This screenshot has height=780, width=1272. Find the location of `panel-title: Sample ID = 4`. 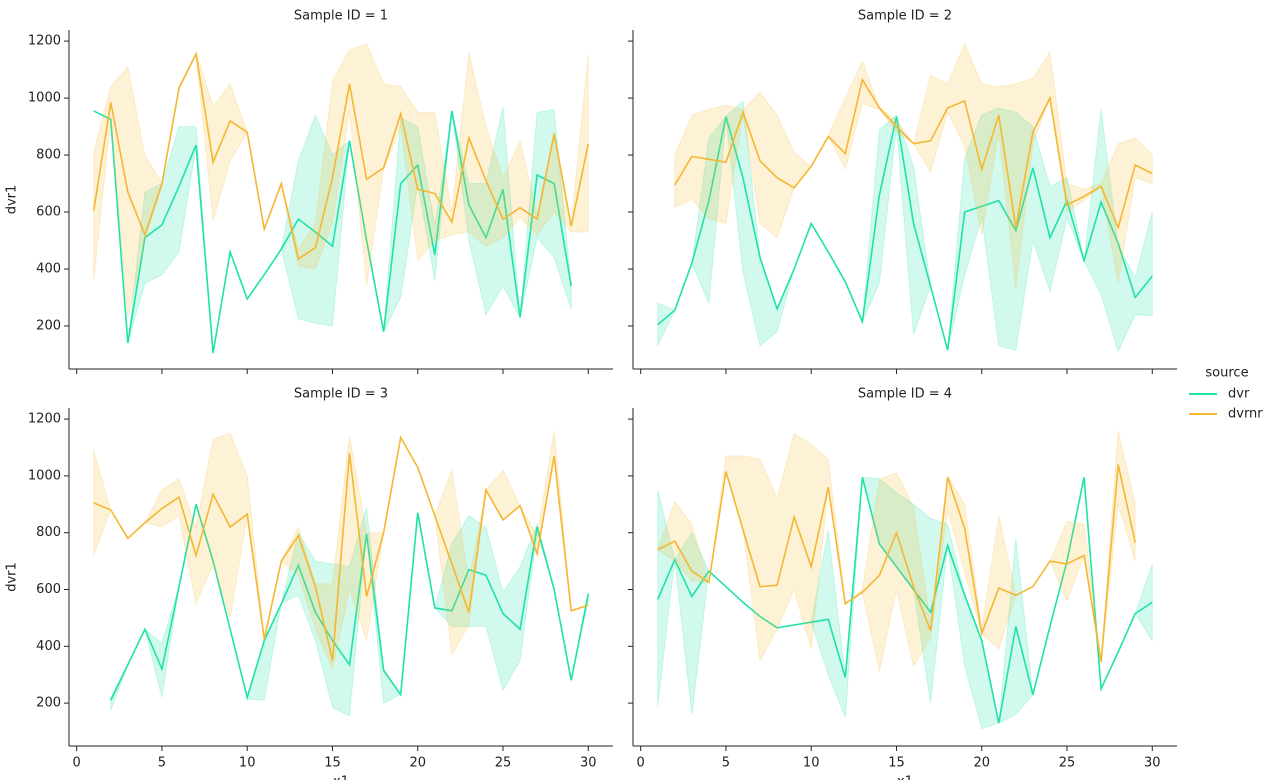

panel-title: Sample ID = 4 is located at coordinates (905, 394).